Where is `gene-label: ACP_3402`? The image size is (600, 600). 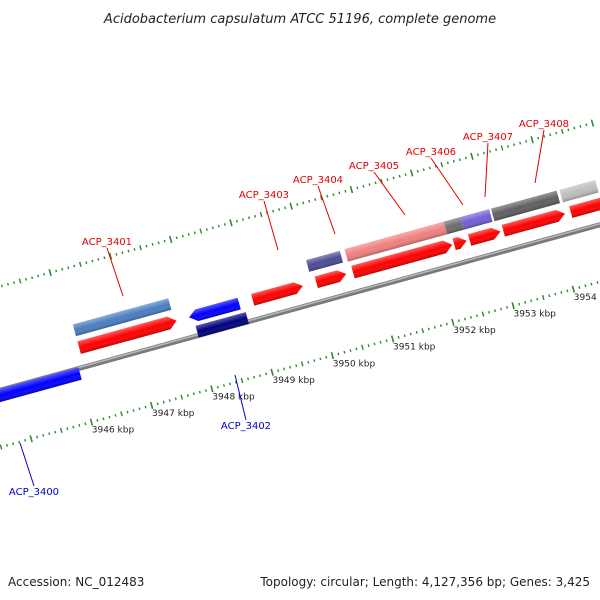
gene-label: ACP_3402 is located at coordinates (246, 426).